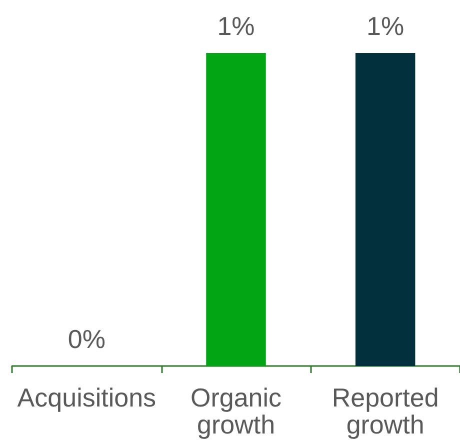 The height and width of the screenshot is (445, 460). I want to click on x-tick-label: Organic growth, so click(236, 411).